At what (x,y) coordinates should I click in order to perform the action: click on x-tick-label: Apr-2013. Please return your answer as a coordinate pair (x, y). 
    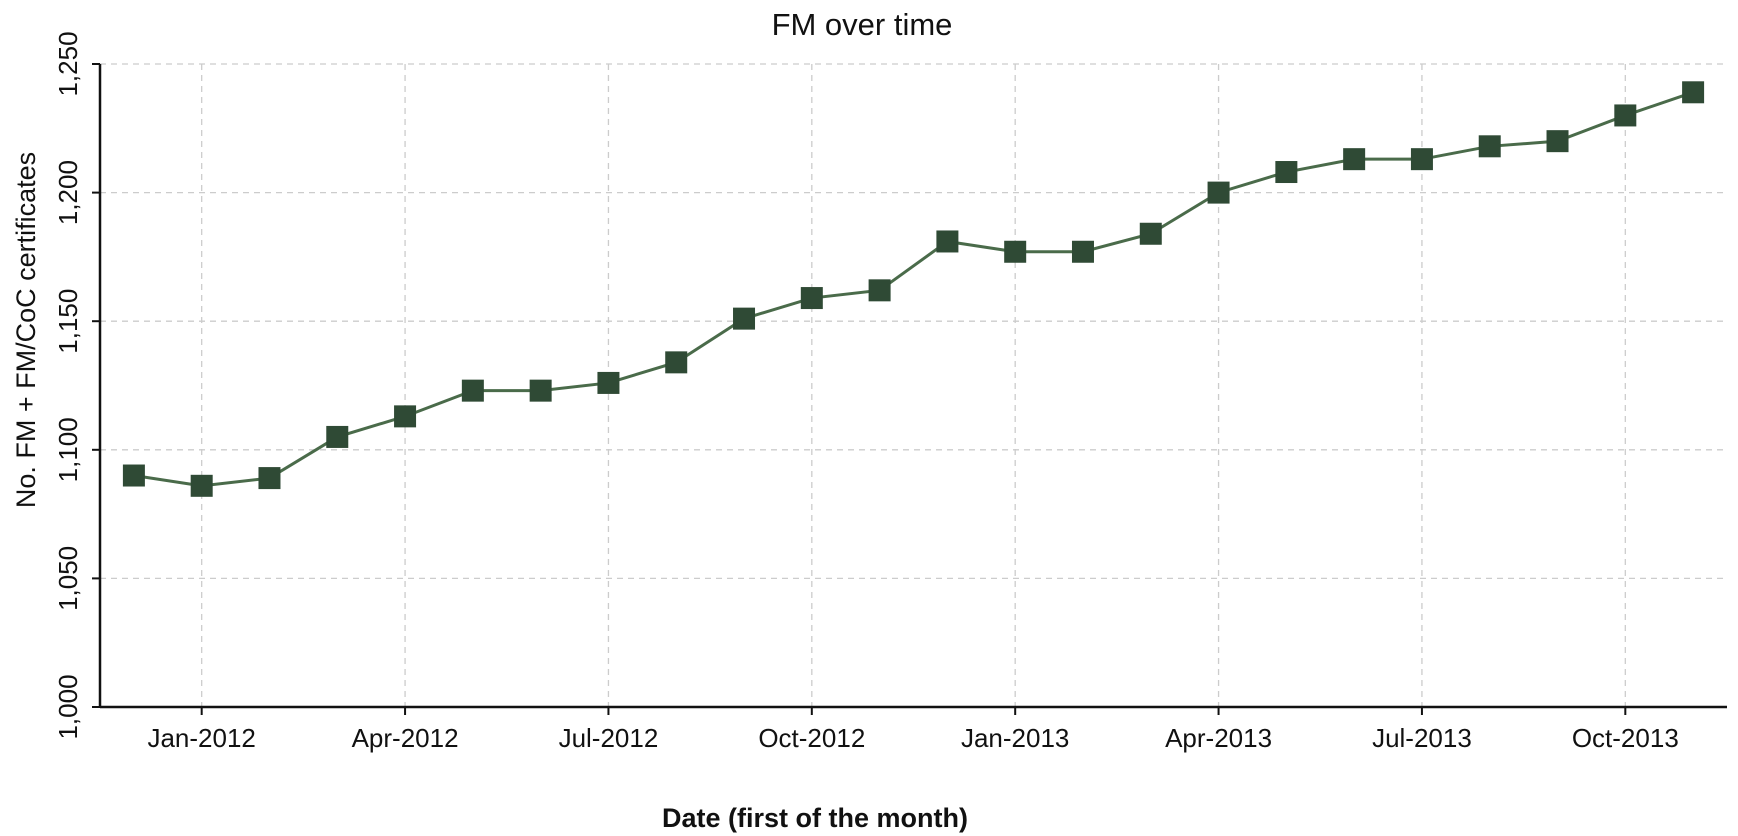
    Looking at the image, I should click on (1218, 738).